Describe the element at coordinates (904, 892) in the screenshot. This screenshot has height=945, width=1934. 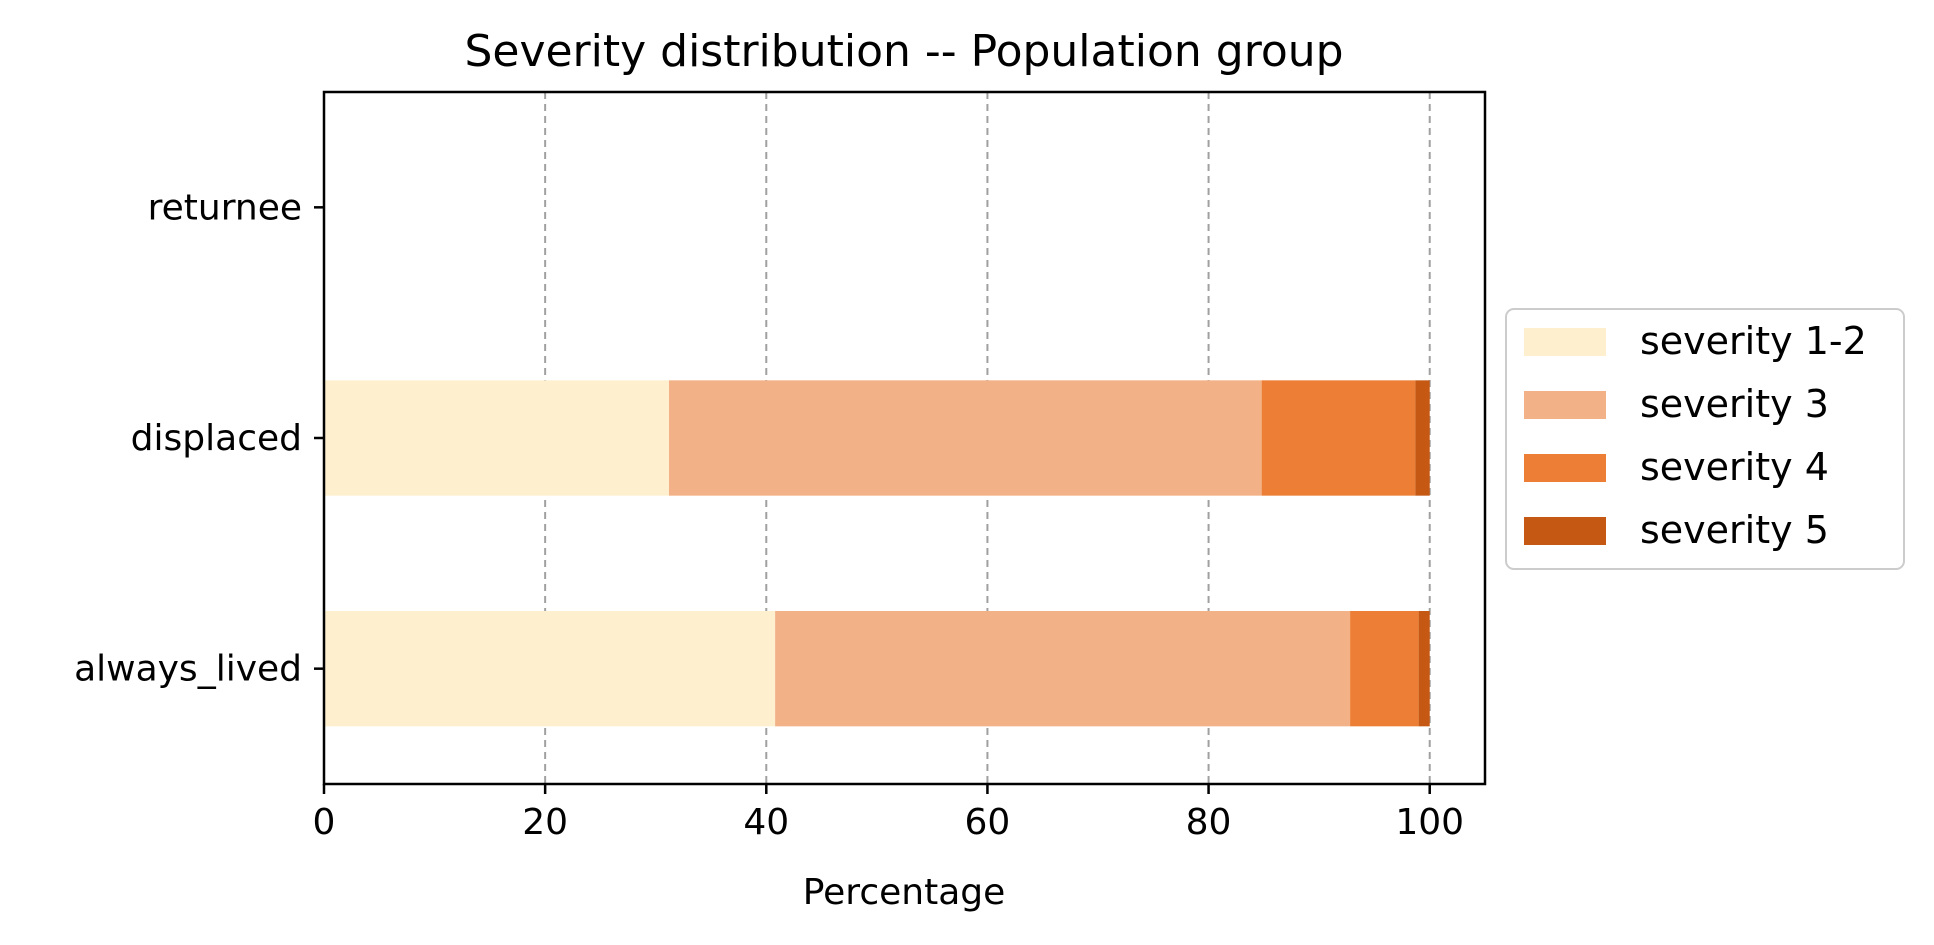
I see `x-axis-title: Percentage` at that location.